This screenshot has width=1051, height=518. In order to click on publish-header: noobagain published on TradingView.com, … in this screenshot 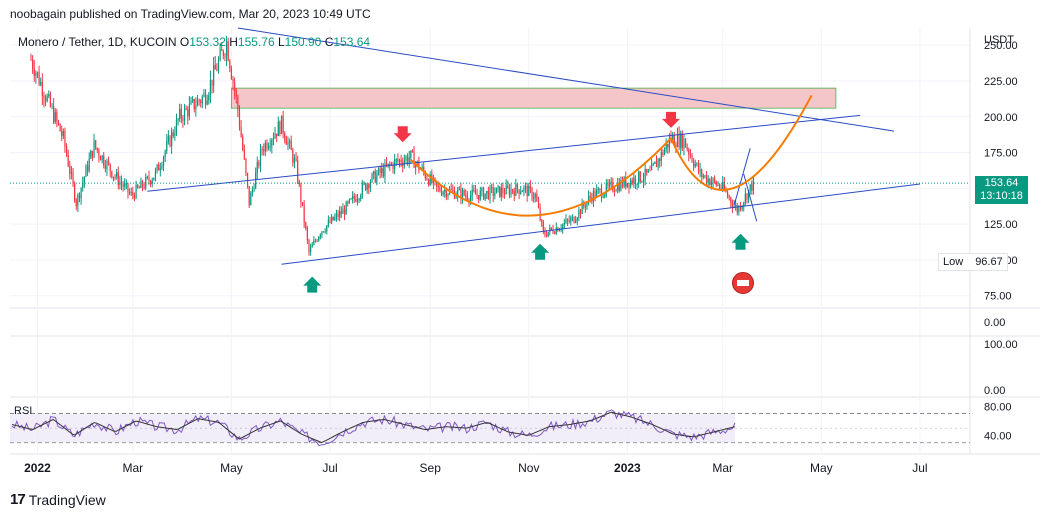, I will do `click(190, 14)`.